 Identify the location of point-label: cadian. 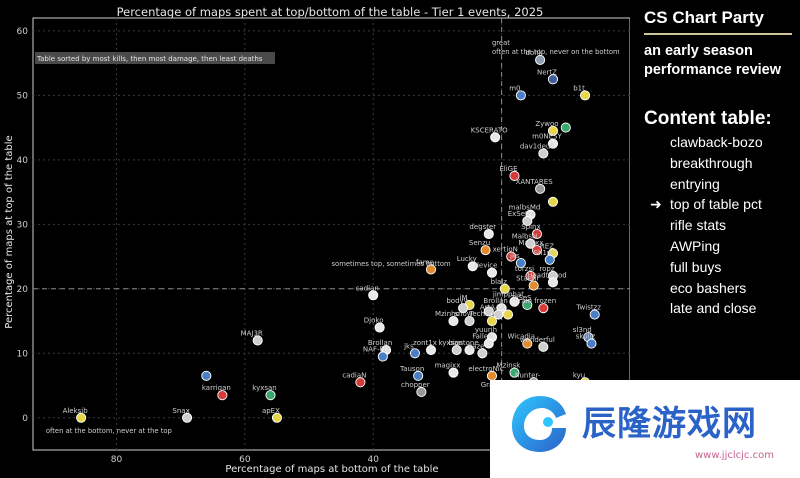
(367, 288).